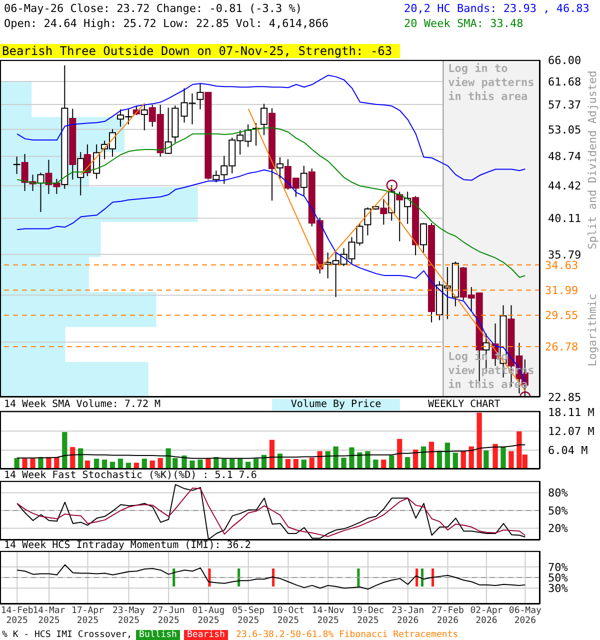 The image size is (600, 640). What do you see at coordinates (565, 219) in the screenshot?
I see `y-tick-label: 40.11` at bounding box center [565, 219].